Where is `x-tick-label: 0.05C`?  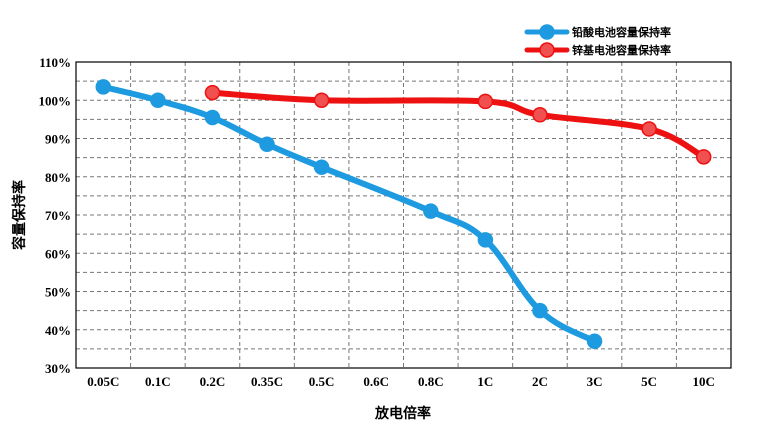
x-tick-label: 0.05C is located at coordinates (103, 381).